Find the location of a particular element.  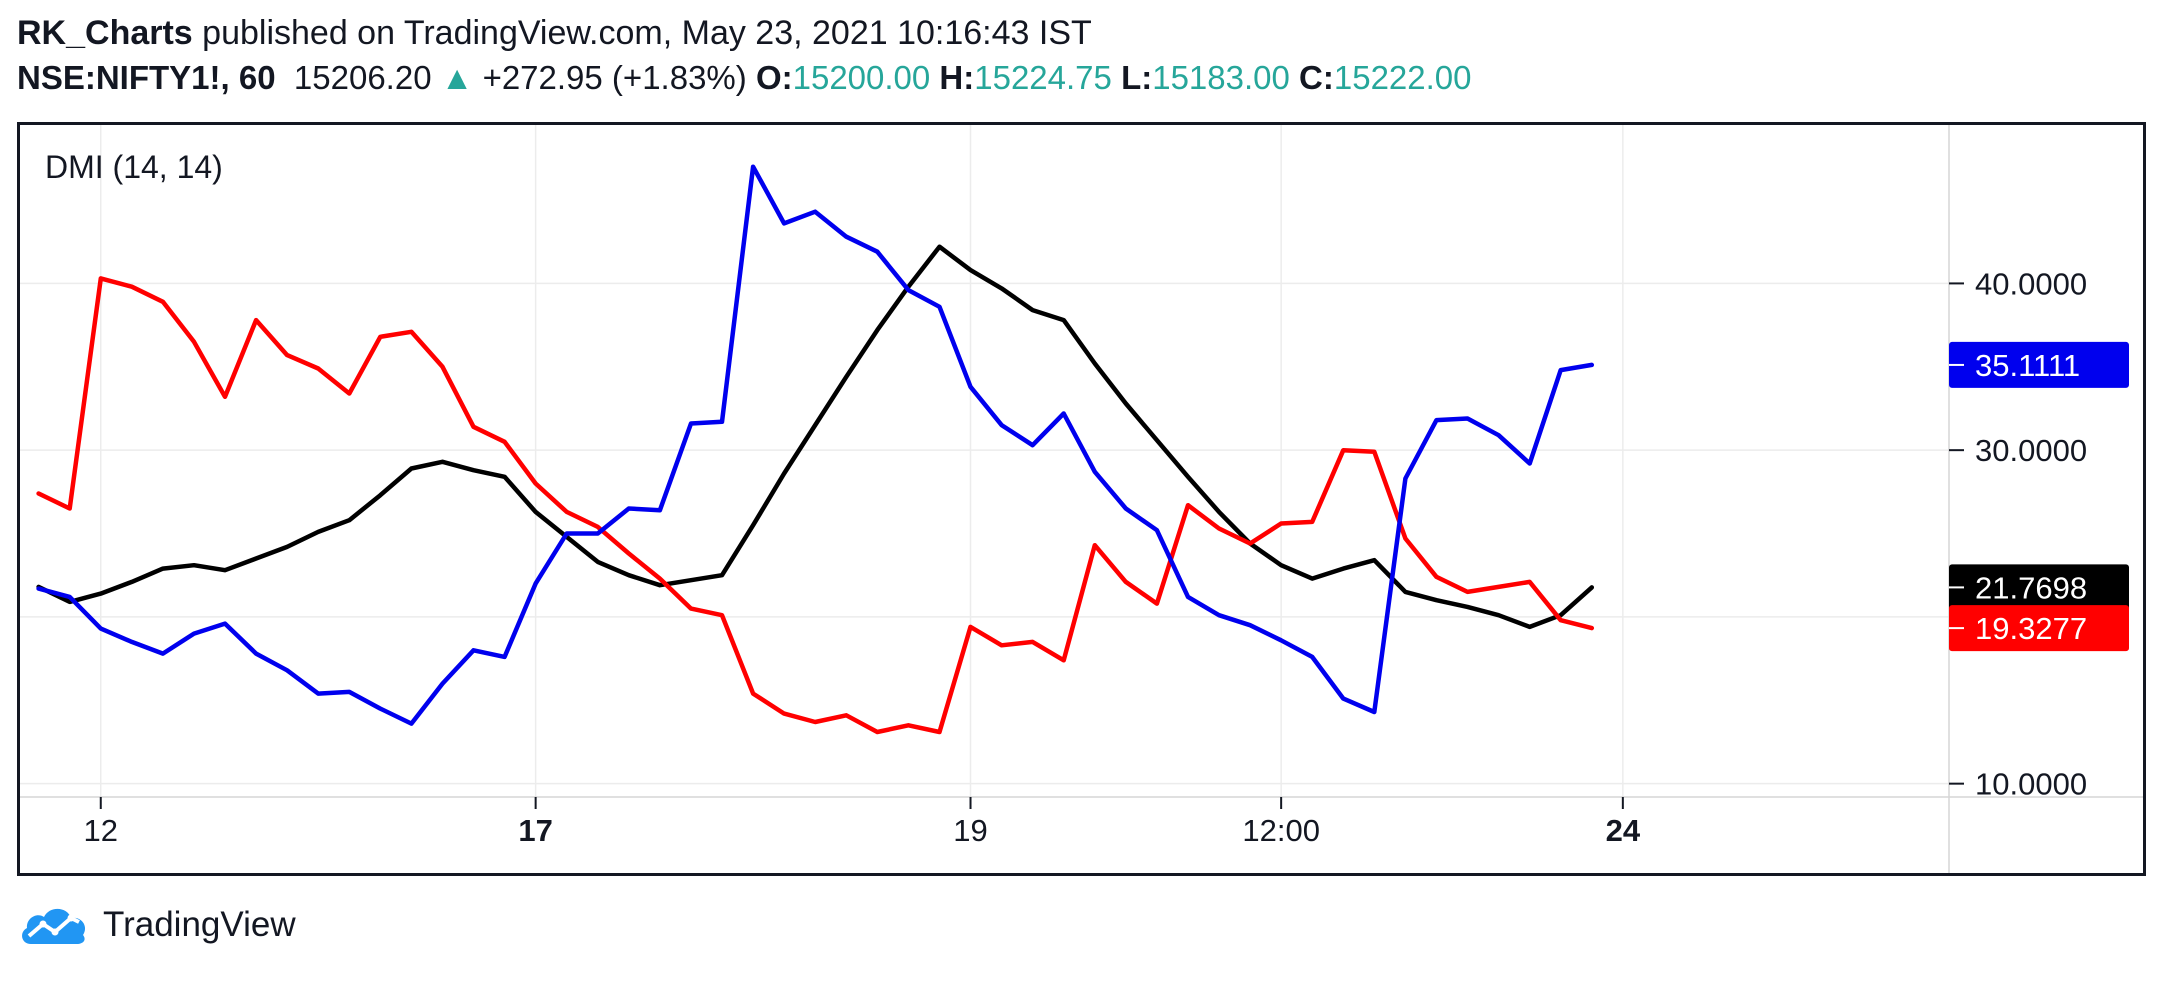

up-arrow-icon: ▲ is located at coordinates (457, 77).